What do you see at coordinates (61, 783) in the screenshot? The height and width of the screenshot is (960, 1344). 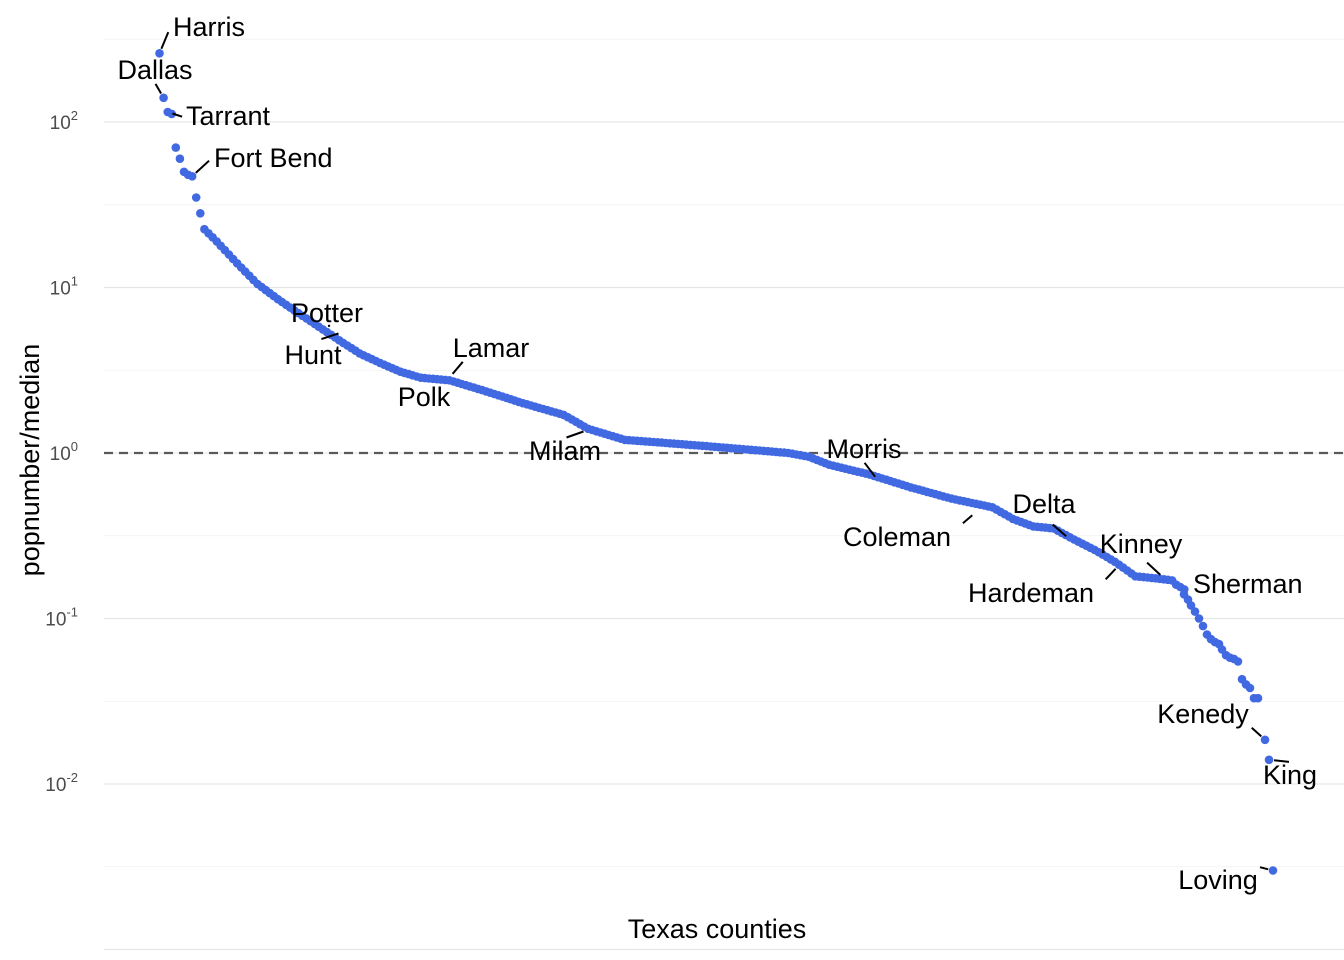 I see `y-tick-label: 10⁻²` at bounding box center [61, 783].